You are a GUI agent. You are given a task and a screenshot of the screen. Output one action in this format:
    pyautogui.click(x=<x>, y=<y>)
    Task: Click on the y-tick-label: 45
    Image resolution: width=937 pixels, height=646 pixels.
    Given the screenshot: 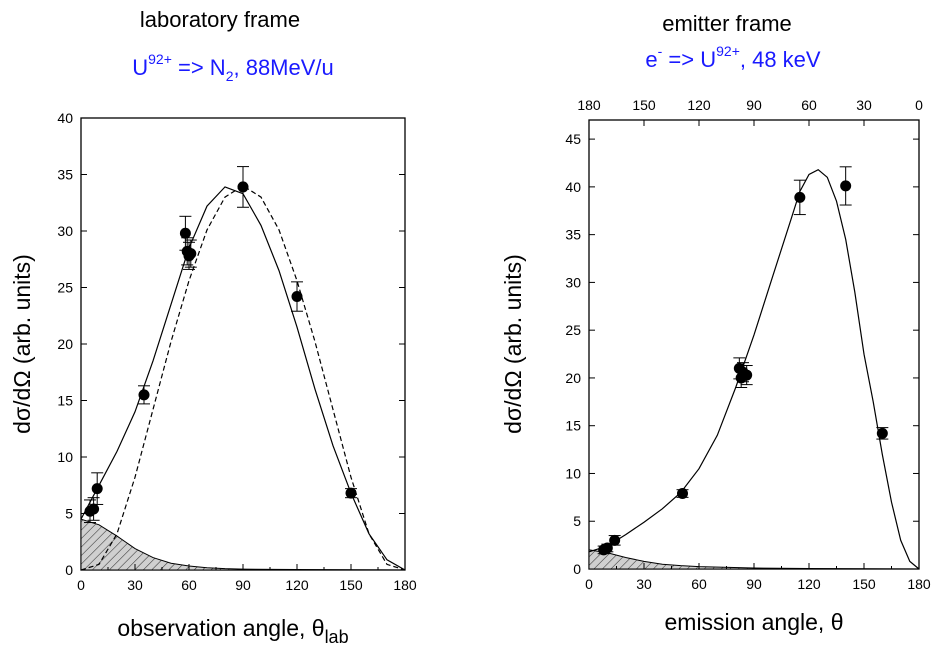 What is the action you would take?
    pyautogui.click(x=573, y=139)
    